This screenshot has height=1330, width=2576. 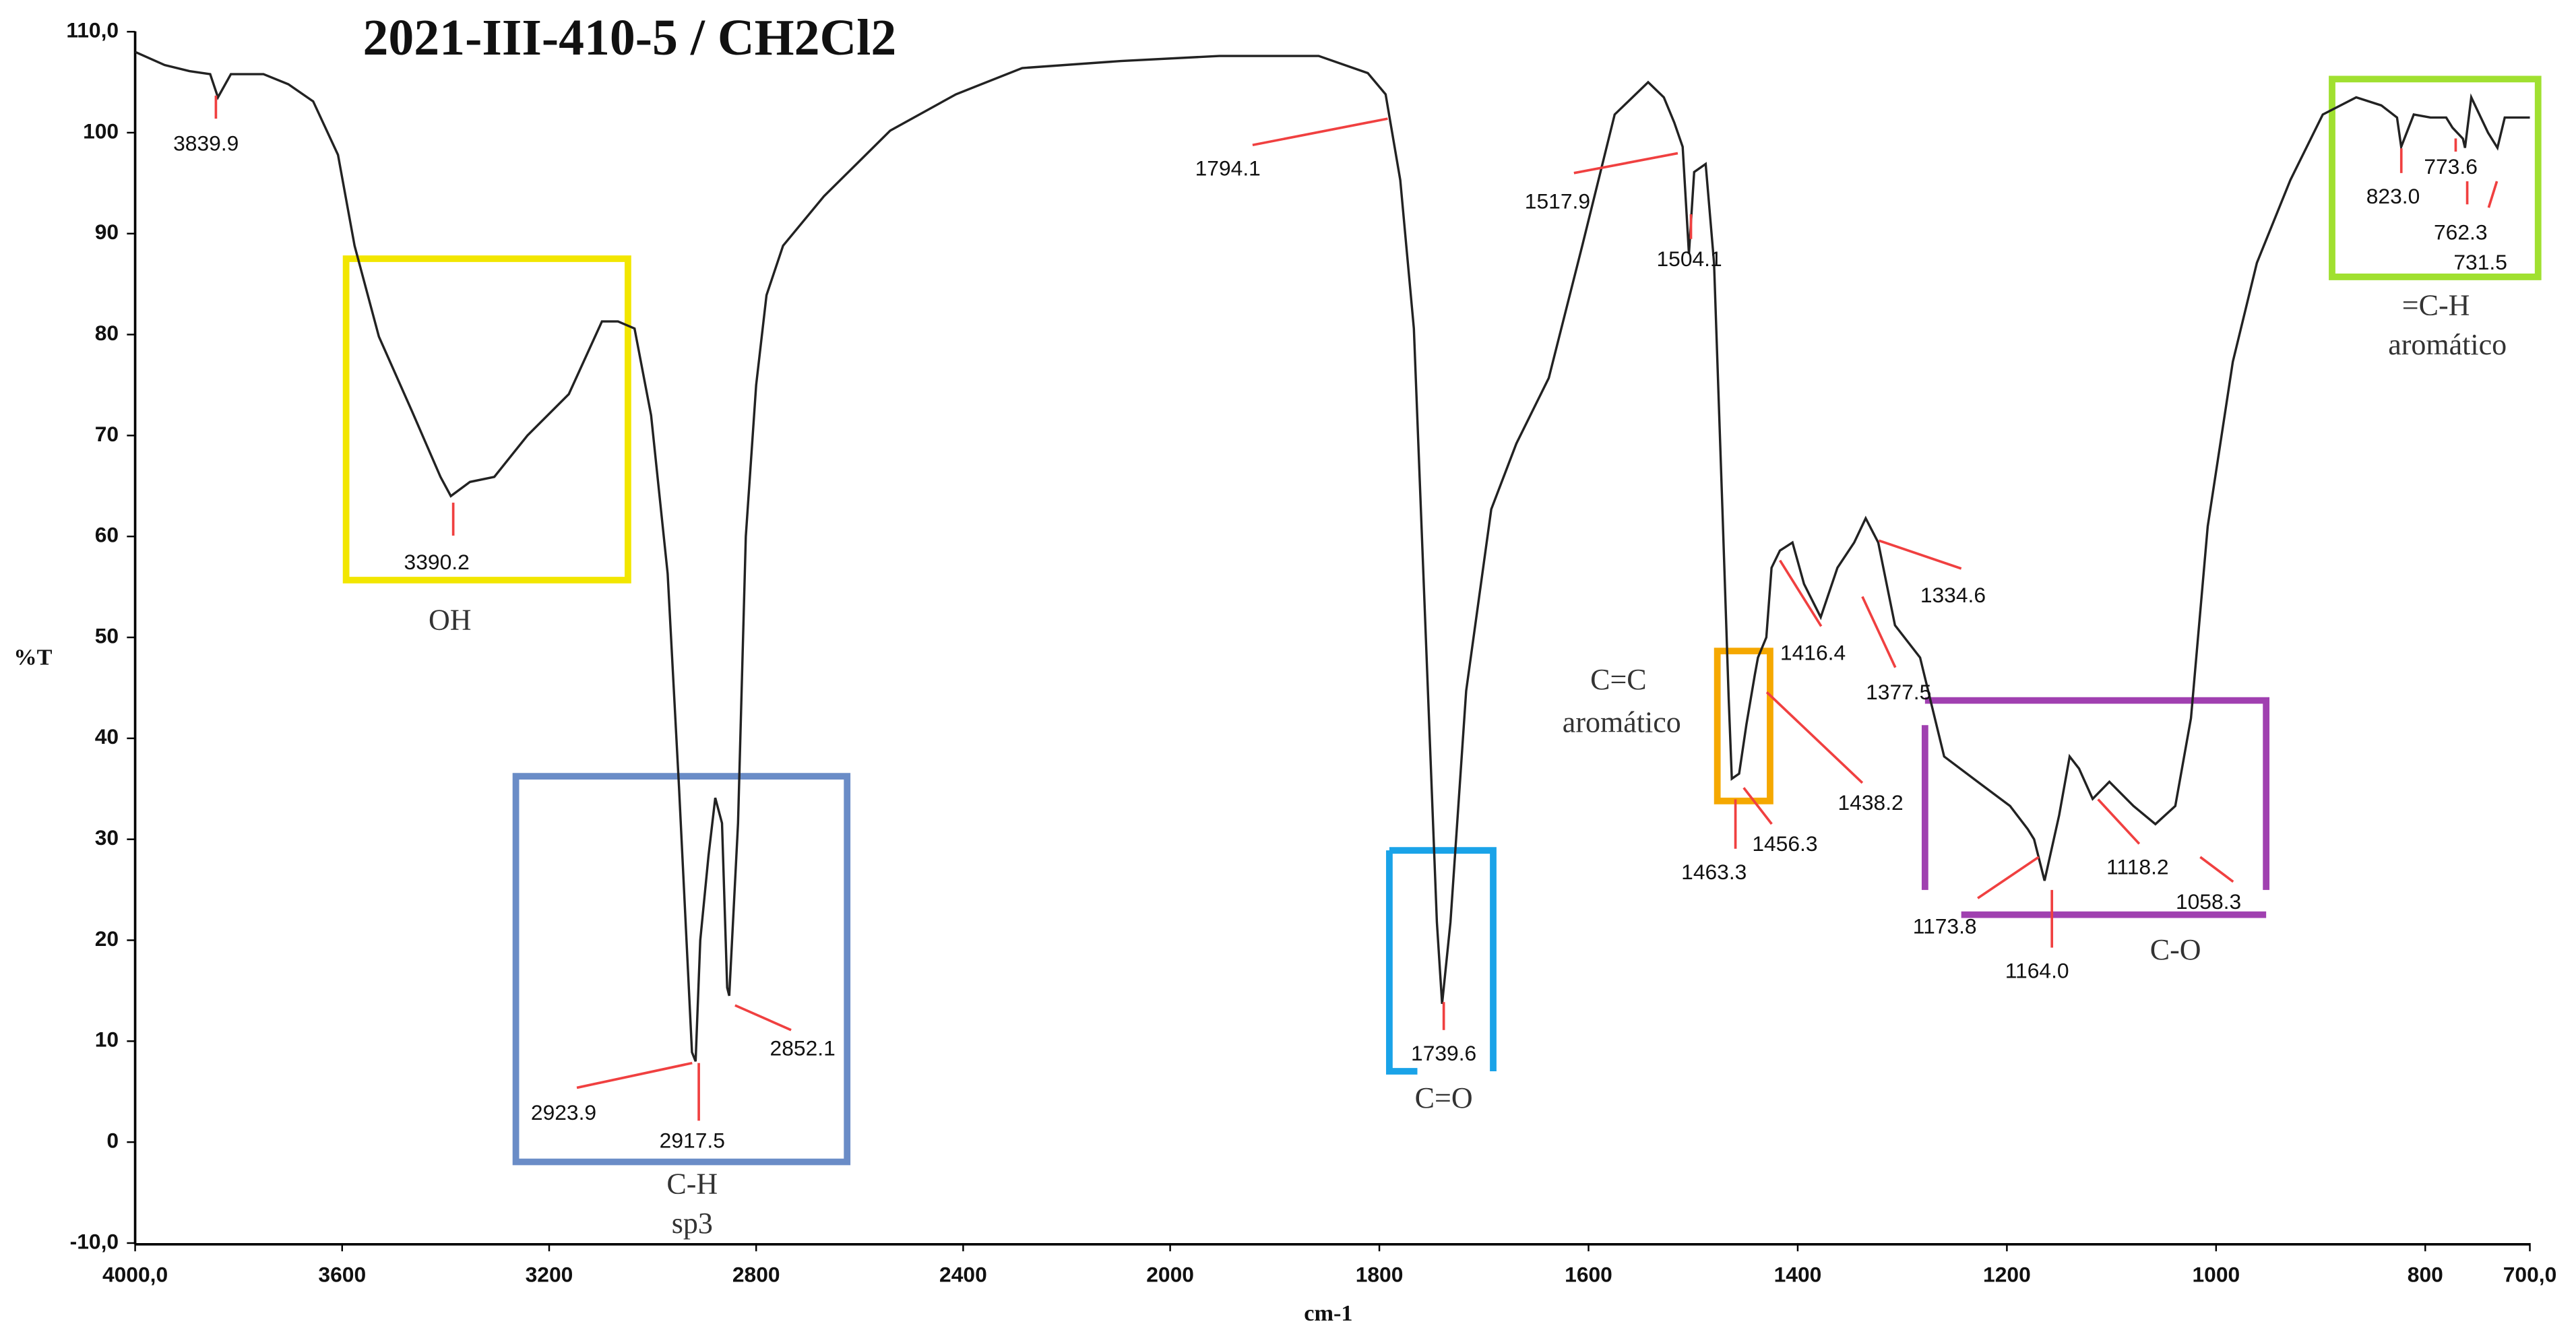 I want to click on x-tick-label: 1400, so click(x=1798, y=1274).